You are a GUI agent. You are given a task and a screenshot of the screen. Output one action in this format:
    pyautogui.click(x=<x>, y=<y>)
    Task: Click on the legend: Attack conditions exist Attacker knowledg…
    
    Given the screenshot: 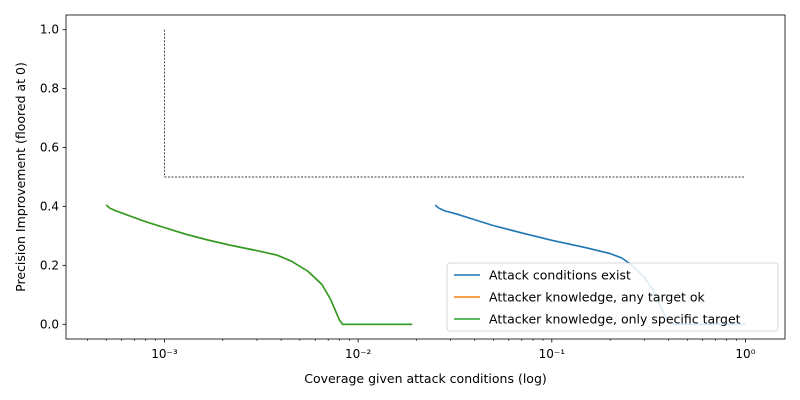 What is the action you would take?
    pyautogui.click(x=612, y=297)
    